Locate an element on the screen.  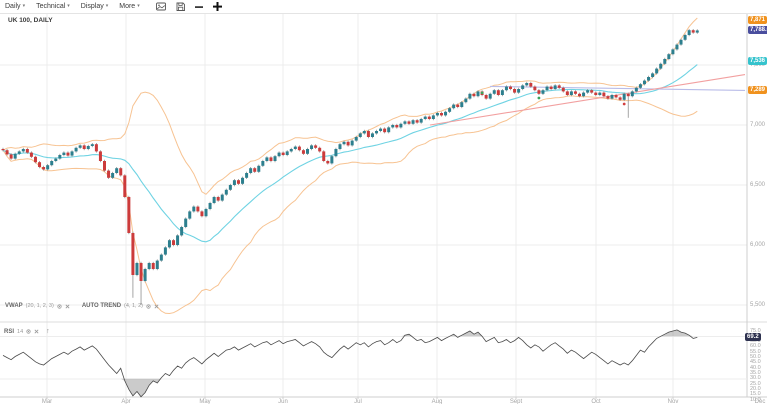
image-icon is located at coordinates (160, 6).